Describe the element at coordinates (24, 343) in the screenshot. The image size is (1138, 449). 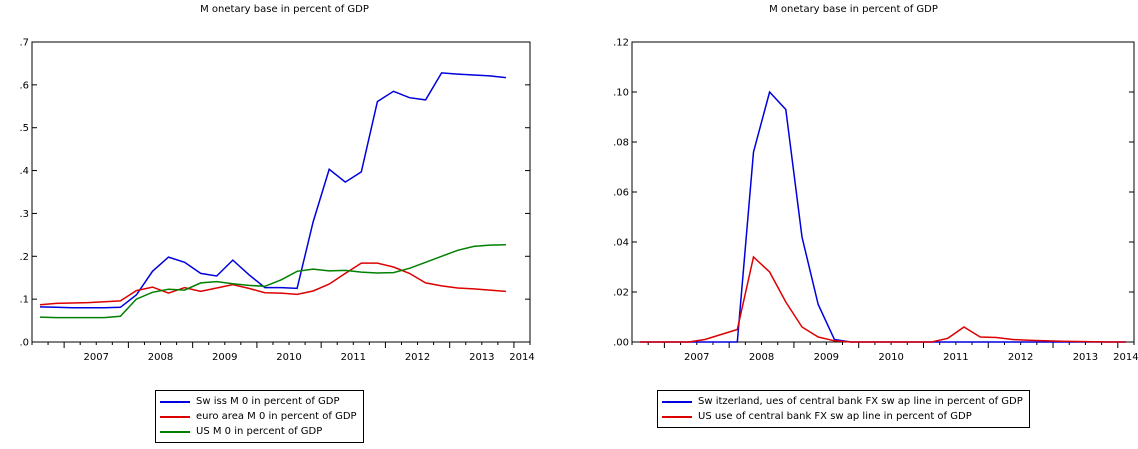
I see `y-tick-label: .0` at that location.